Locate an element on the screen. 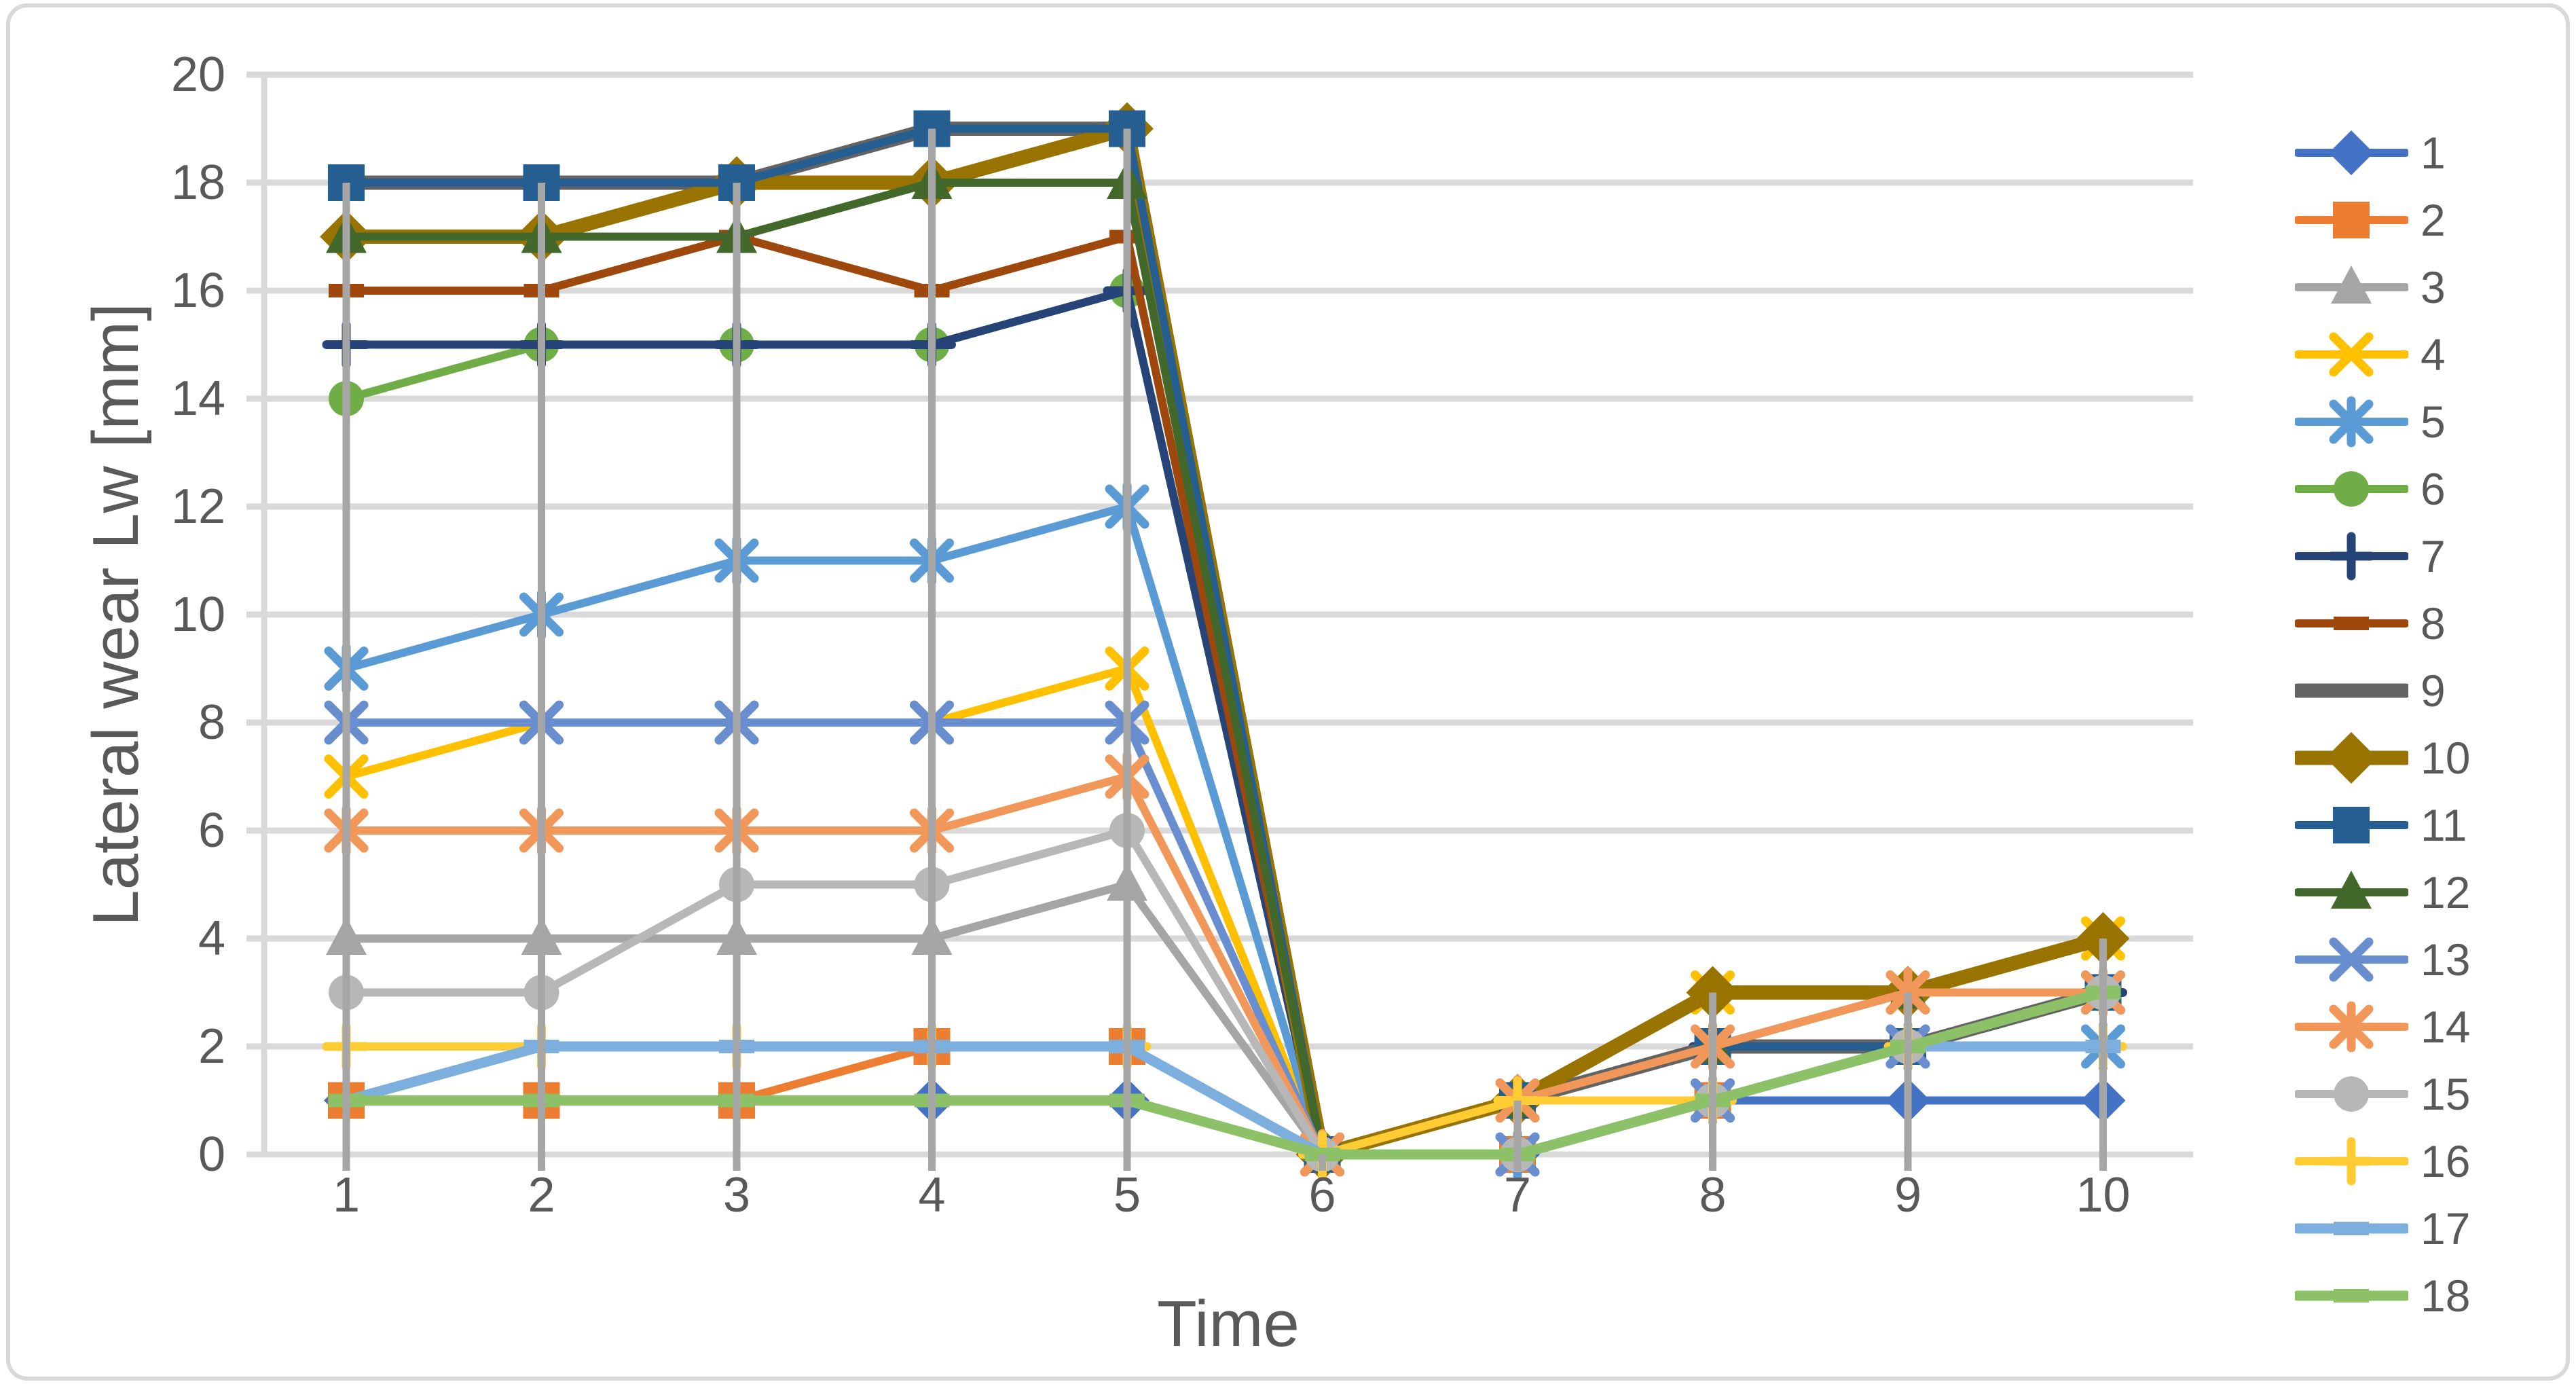 This screenshot has width=2576, height=1384. legend-label-1: 1 is located at coordinates (2433, 152).